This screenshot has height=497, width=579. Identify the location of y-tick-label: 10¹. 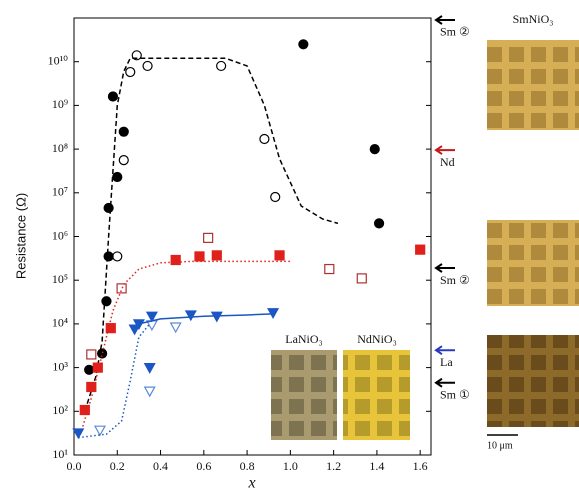
(60, 454).